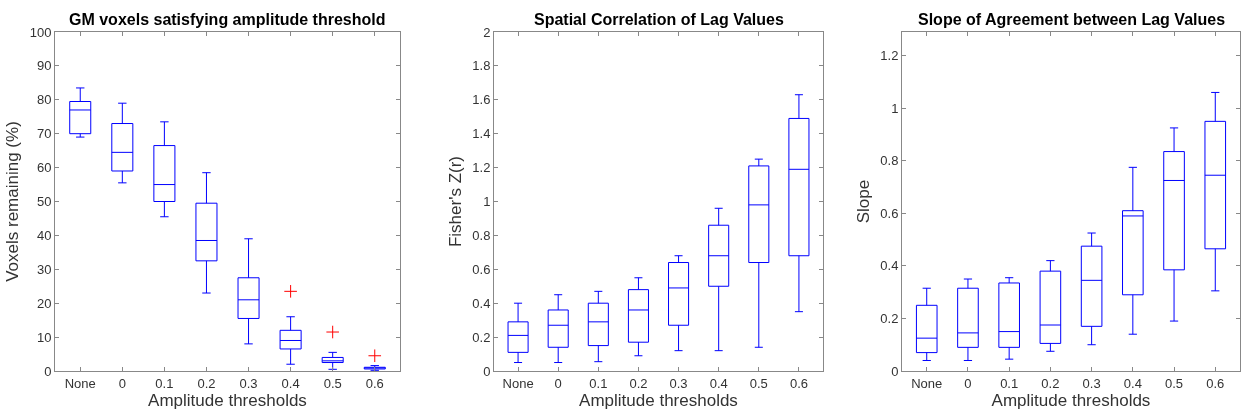 Image resolution: width=1255 pixels, height=419 pixels. I want to click on y-tick-label: 40, so click(44, 235).